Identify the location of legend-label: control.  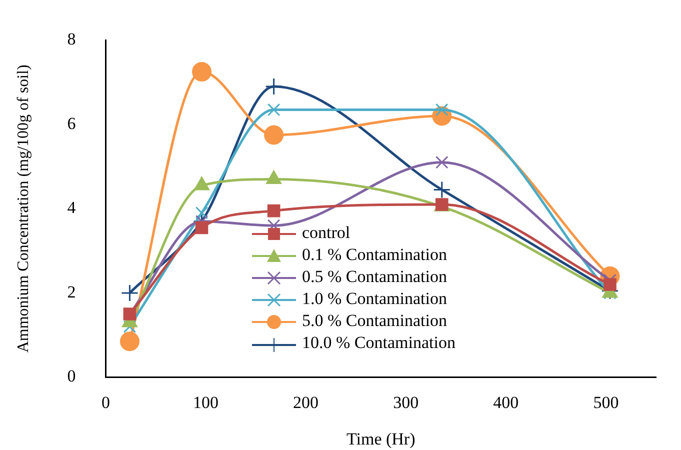
(326, 232).